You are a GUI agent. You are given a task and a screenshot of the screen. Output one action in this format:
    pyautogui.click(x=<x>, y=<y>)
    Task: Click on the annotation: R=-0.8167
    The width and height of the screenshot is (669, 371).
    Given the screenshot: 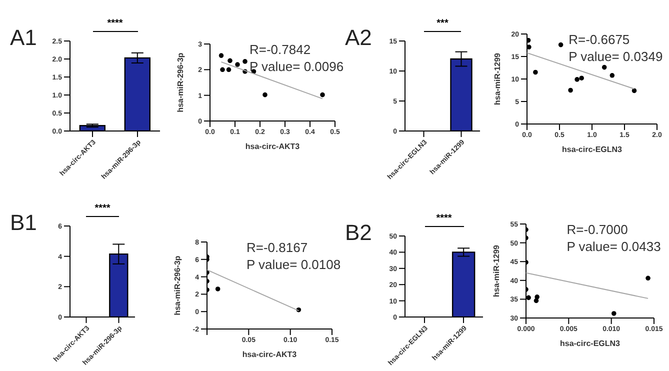 What is the action you would take?
    pyautogui.click(x=277, y=247)
    